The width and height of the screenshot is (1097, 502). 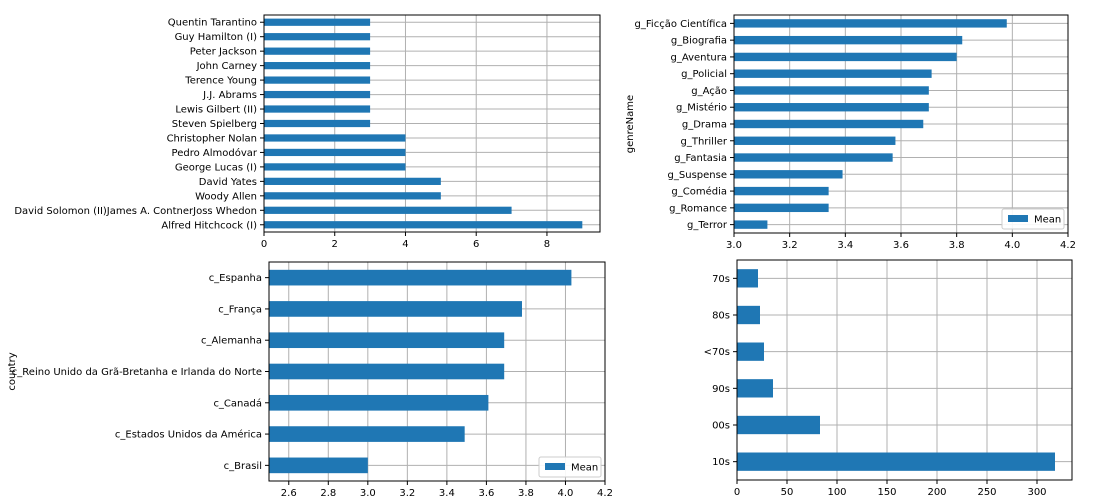 I want to click on category-label: Peter Jackson, so click(x=223, y=52).